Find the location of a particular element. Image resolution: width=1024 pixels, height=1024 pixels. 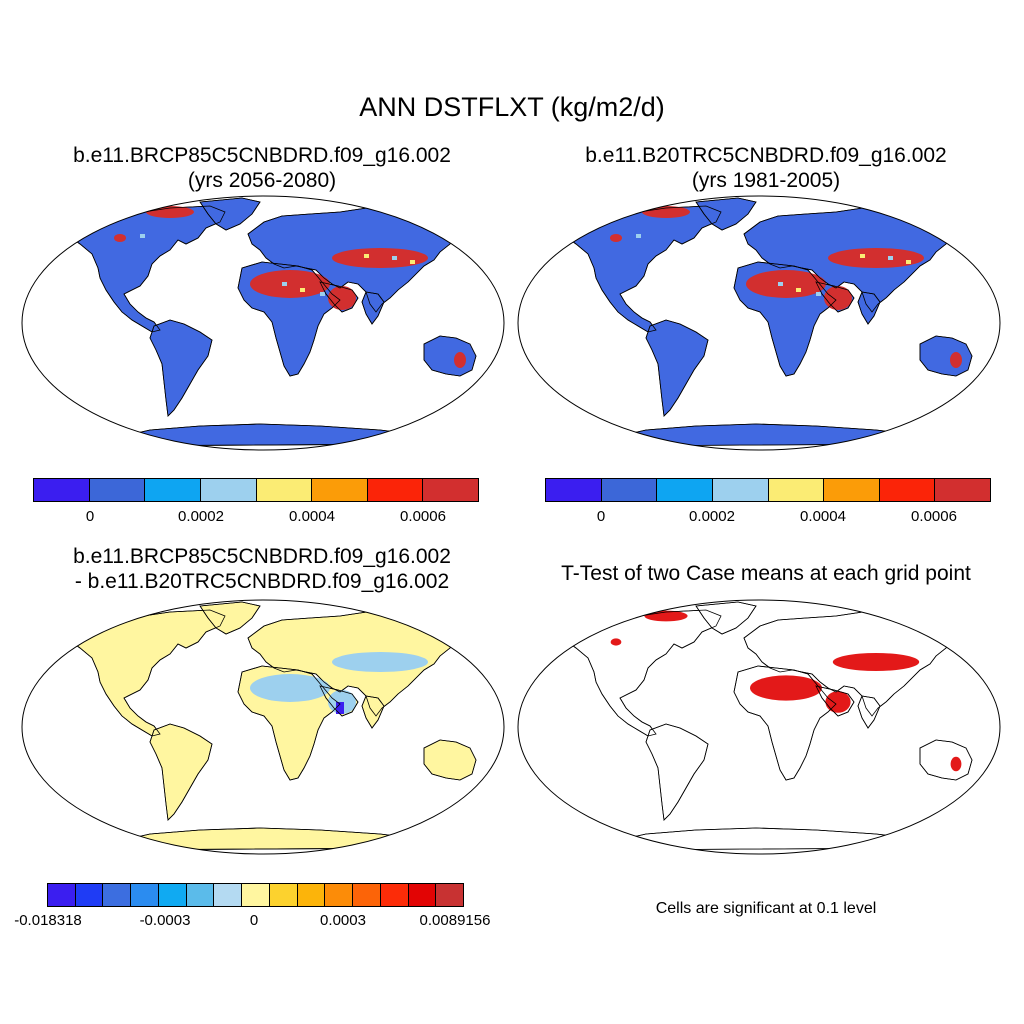

map-panel-historical is located at coordinates (759, 323).